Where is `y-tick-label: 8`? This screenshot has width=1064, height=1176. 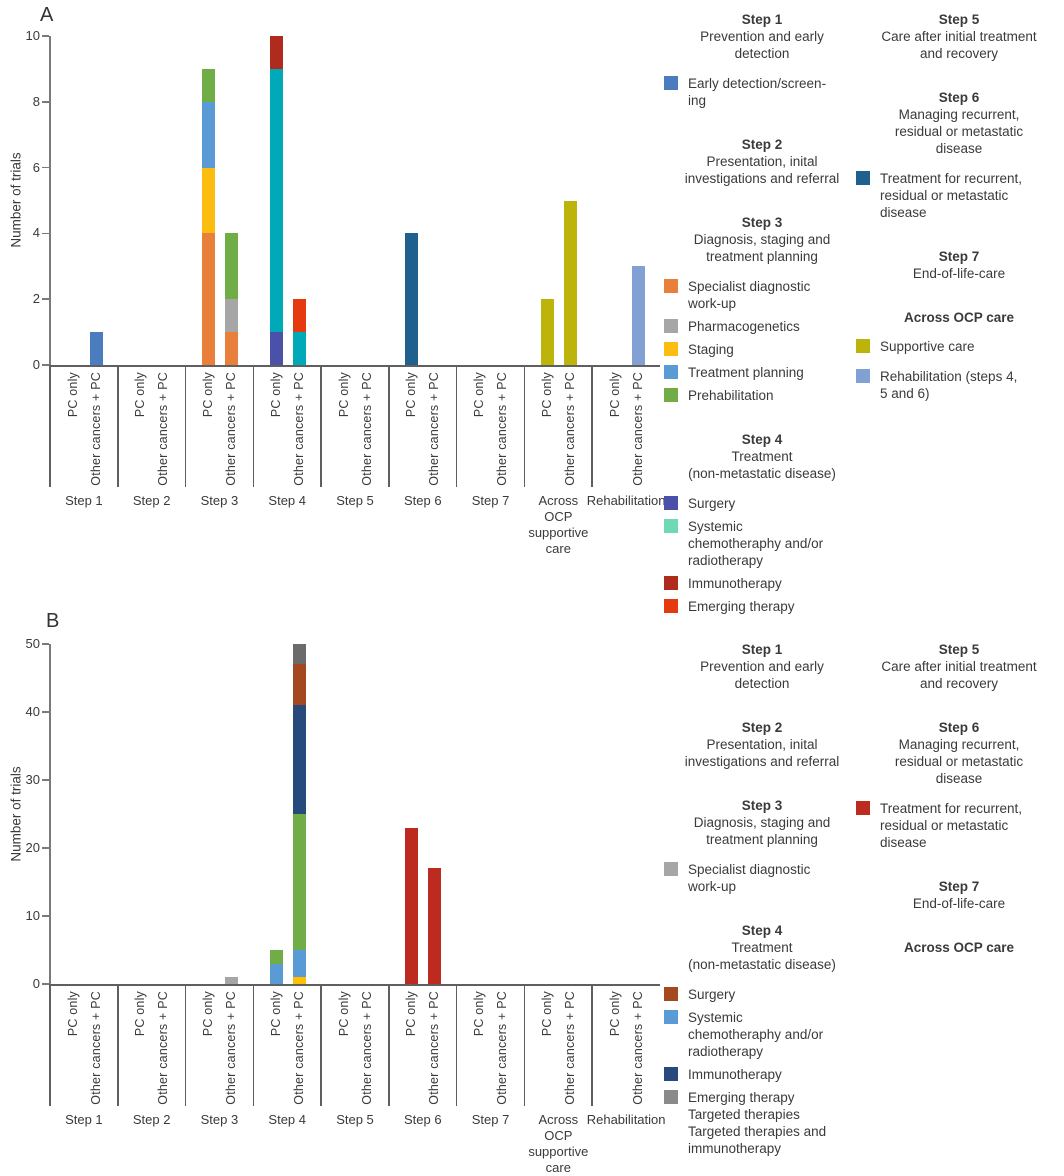
y-tick-label: 8 is located at coordinates (36, 101).